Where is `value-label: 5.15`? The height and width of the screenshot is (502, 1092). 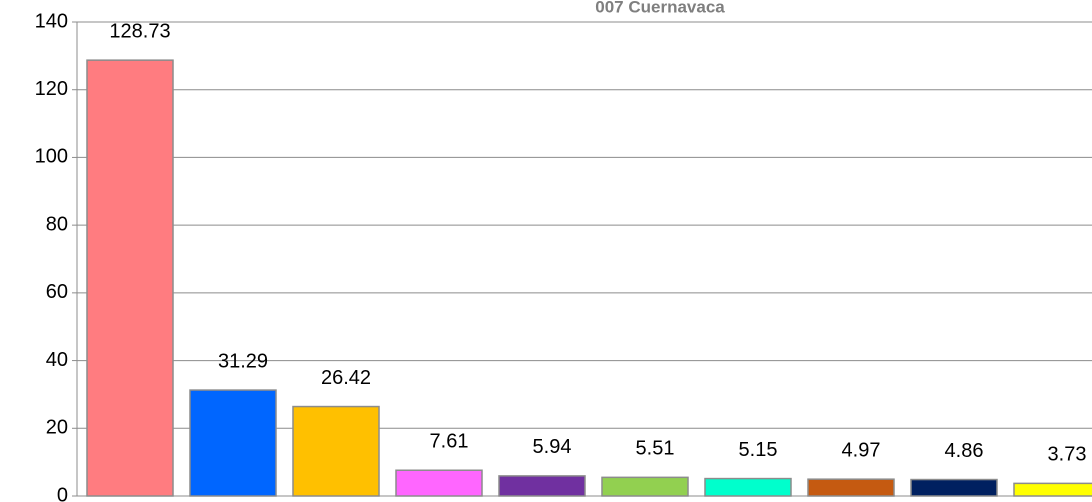
value-label: 5.15 is located at coordinates (758, 450).